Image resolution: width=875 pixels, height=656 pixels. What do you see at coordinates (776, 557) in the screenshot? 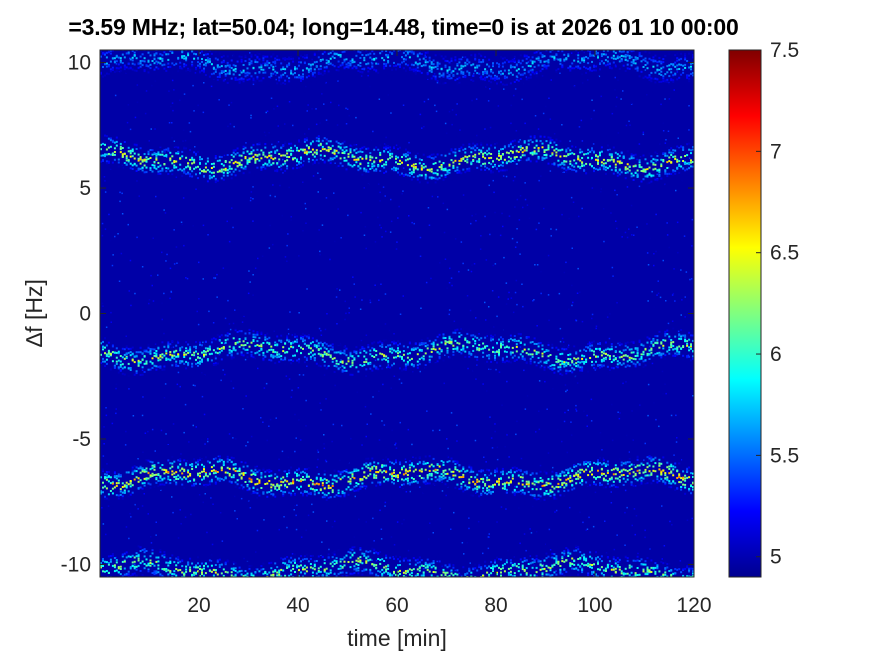
I see `colorbar-tick-label: 5` at bounding box center [776, 557].